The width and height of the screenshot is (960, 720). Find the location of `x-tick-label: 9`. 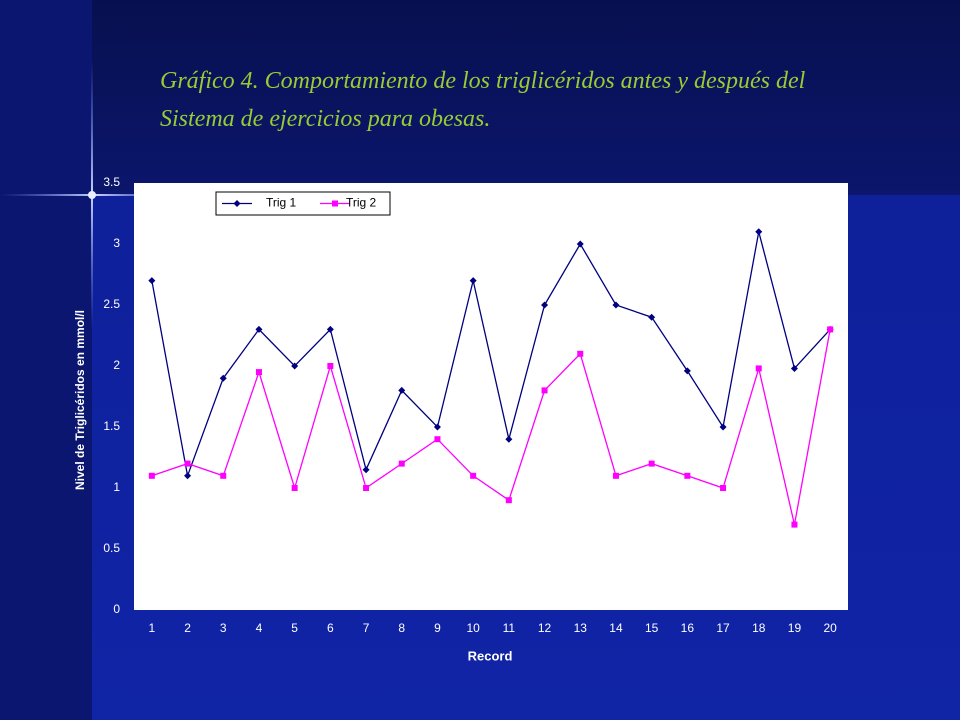

x-tick-label: 9 is located at coordinates (437, 628).